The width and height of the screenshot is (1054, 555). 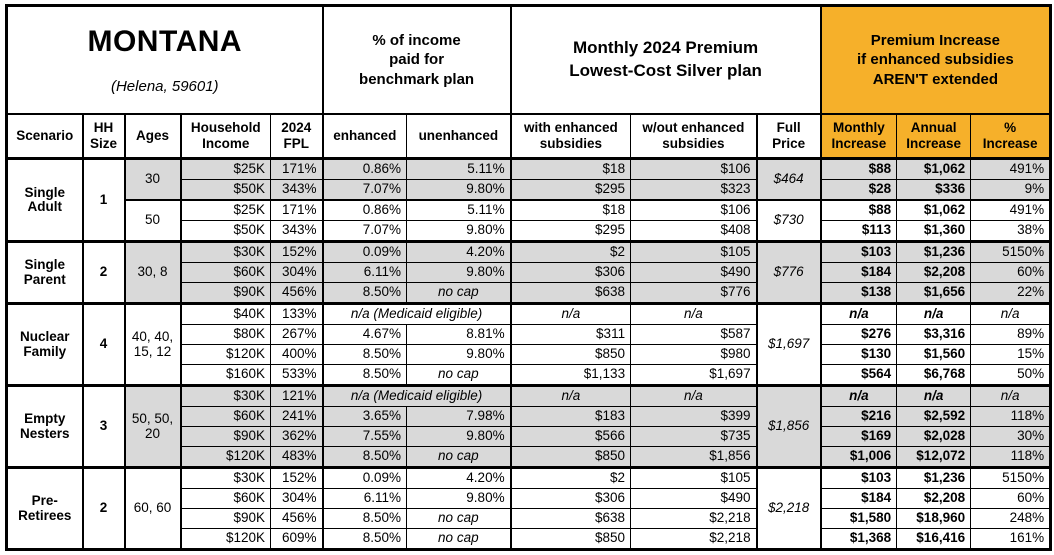 What do you see at coordinates (296, 539) in the screenshot?
I see `fpl-cell: 609%` at bounding box center [296, 539].